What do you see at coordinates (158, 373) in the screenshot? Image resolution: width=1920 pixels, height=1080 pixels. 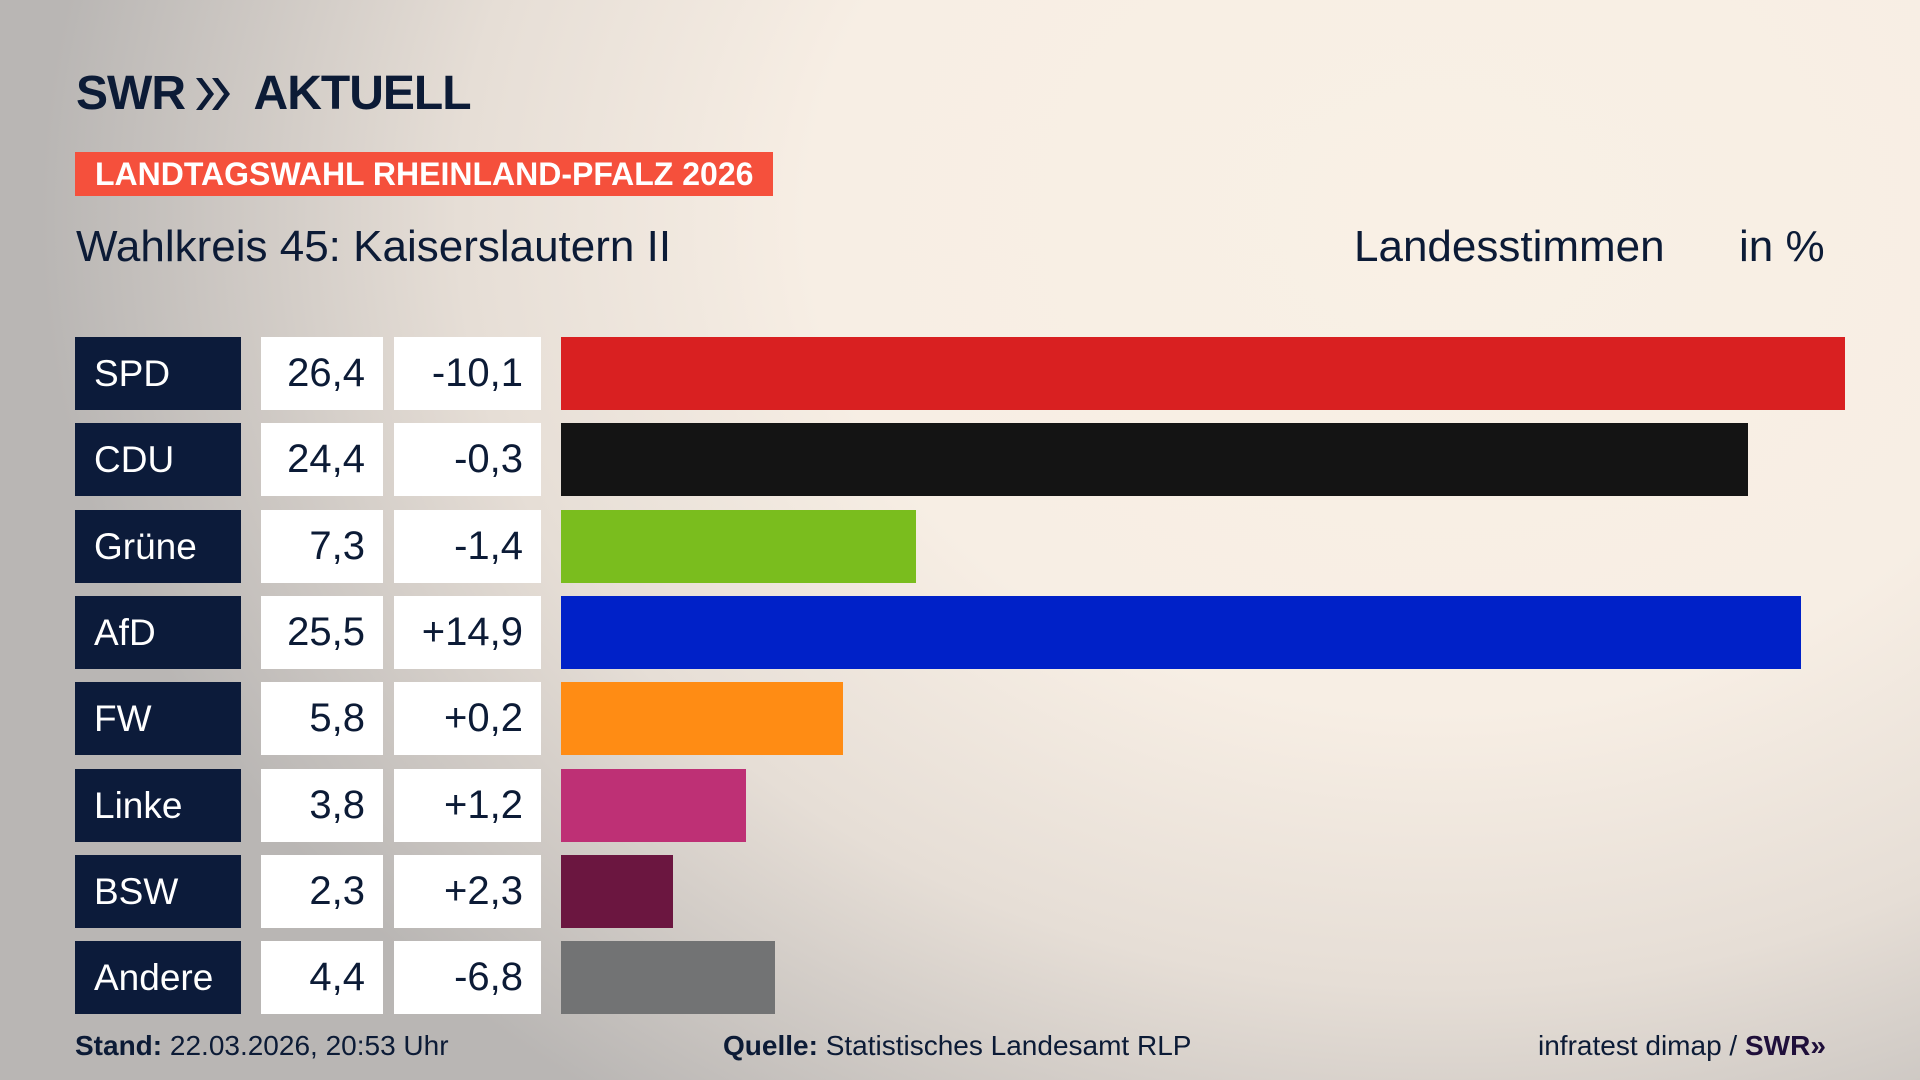 I see `party-label: SPD` at bounding box center [158, 373].